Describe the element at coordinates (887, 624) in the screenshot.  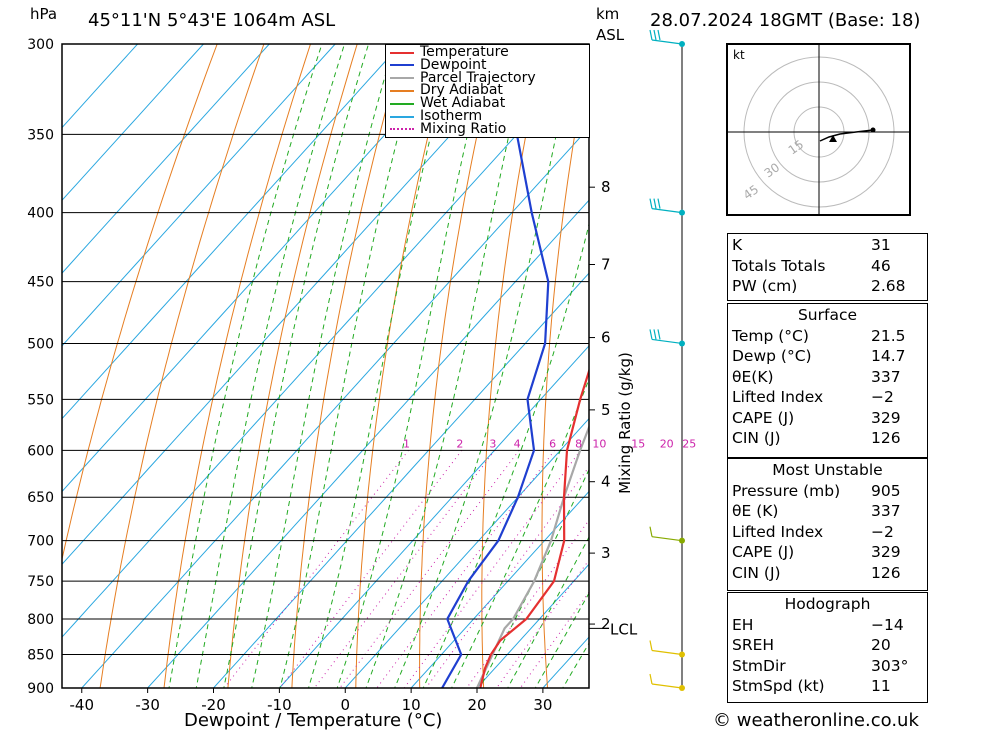
I see `index-value: −14` at that location.